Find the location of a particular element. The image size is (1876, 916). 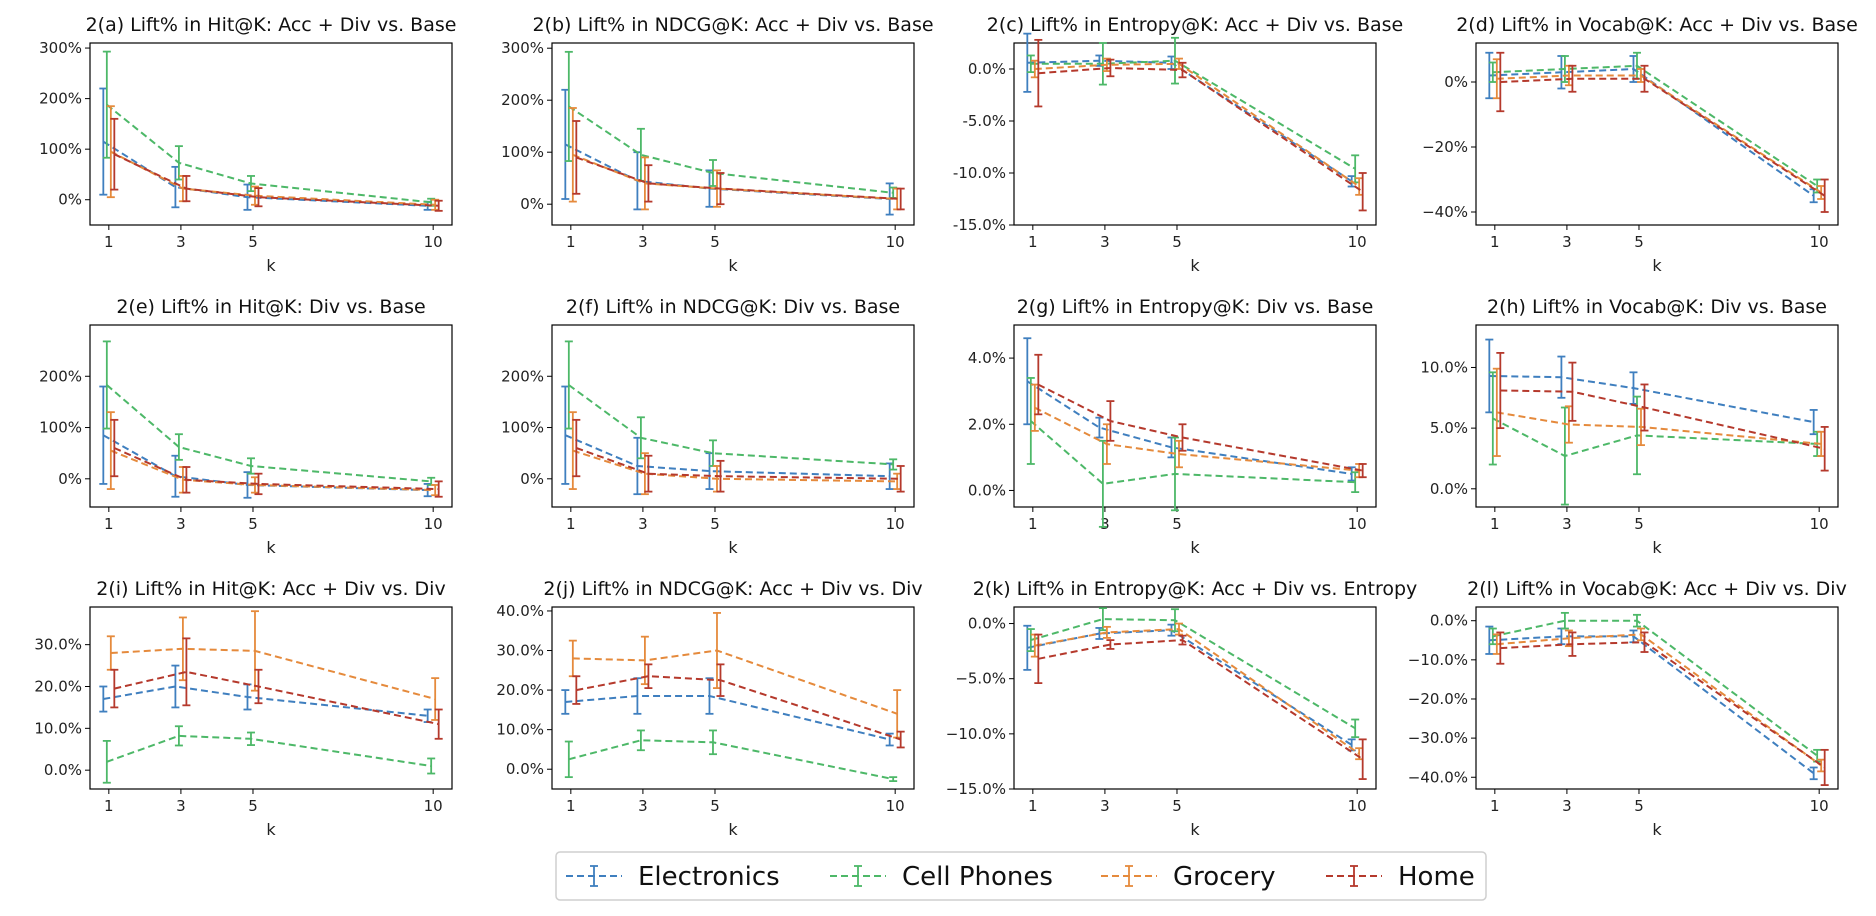

subplot-title: 2(b) Lift% in NDCG@K: Acc + Div vs. Base is located at coordinates (732, 25).